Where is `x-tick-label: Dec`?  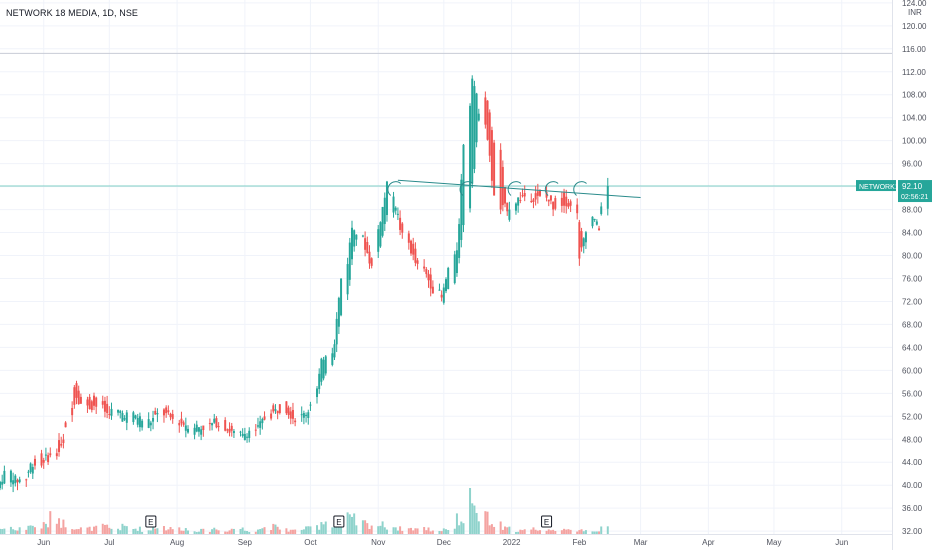 x-tick-label: Dec is located at coordinates (444, 542).